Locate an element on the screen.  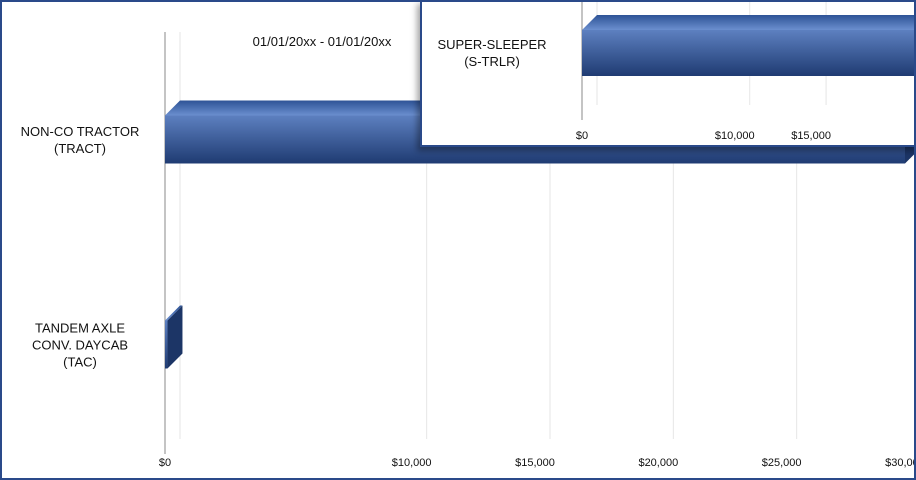
subtitle: 01/01/20xx - 01/01/20xx is located at coordinates (322, 41).